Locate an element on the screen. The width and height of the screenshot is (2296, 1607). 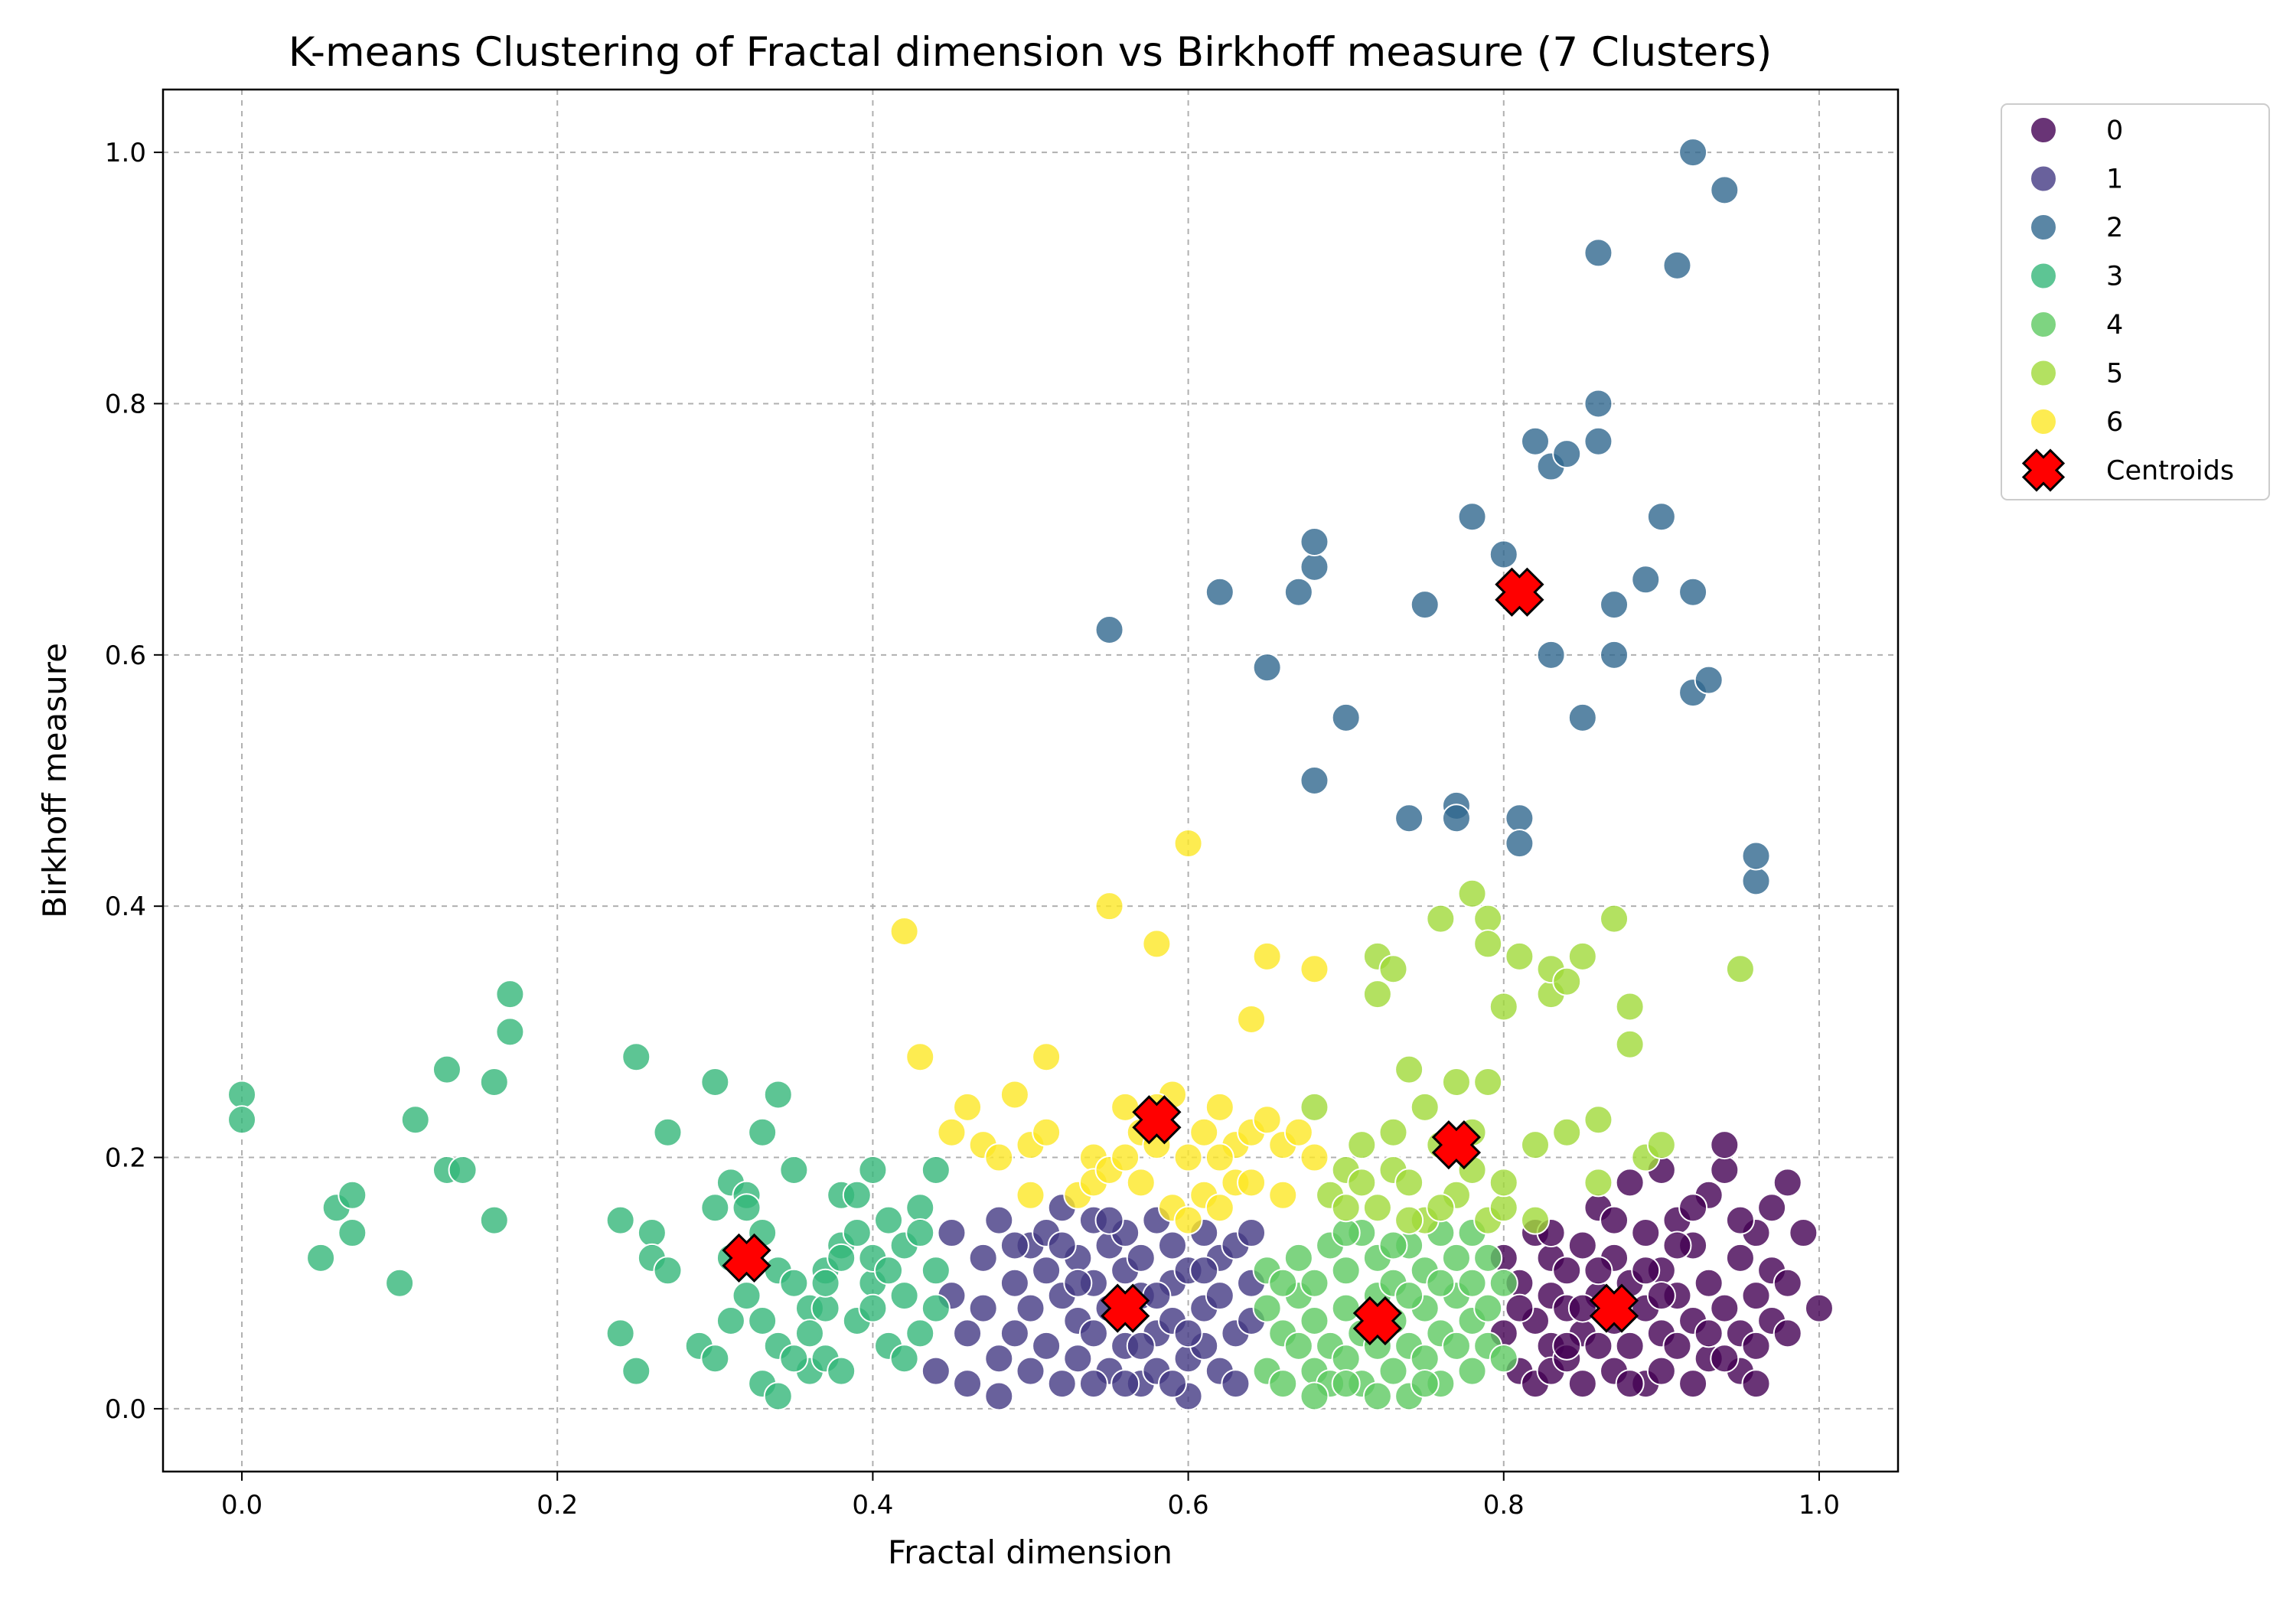
x-tick-label: 0.0 is located at coordinates (242, 1505).